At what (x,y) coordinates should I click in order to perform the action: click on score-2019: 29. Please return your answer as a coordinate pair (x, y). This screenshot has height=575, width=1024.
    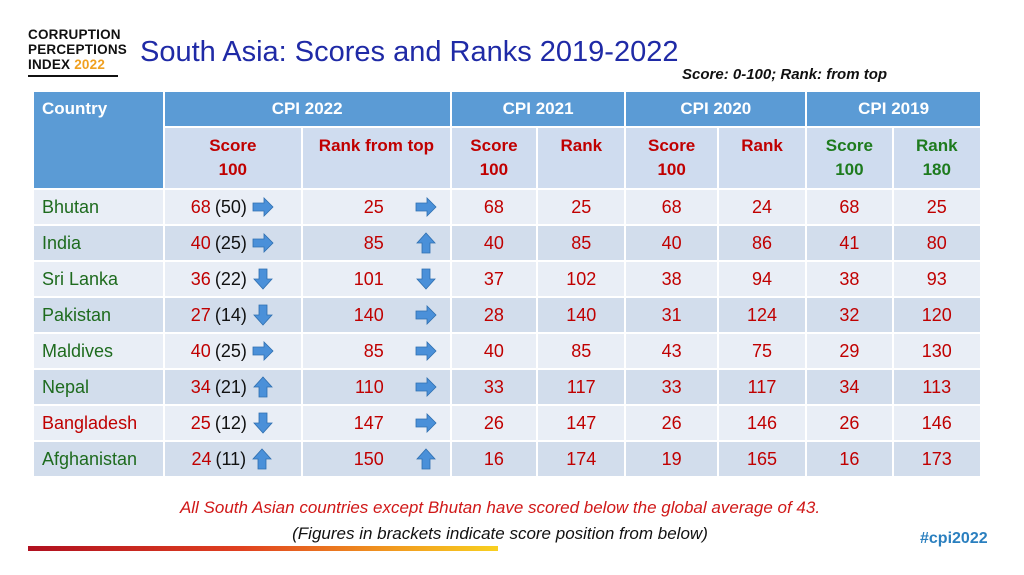
    Looking at the image, I should click on (849, 351).